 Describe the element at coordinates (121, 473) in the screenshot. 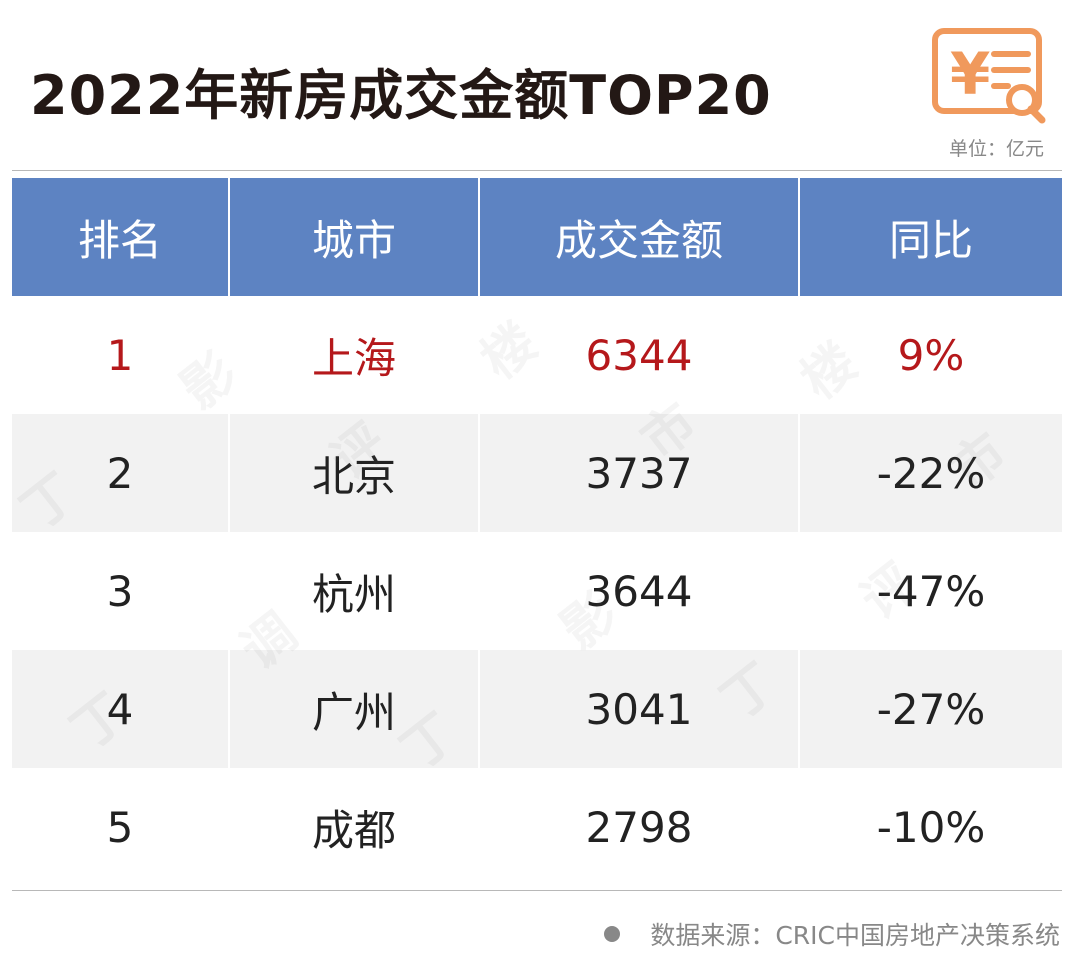

I see `rank-cell: 2` at that location.